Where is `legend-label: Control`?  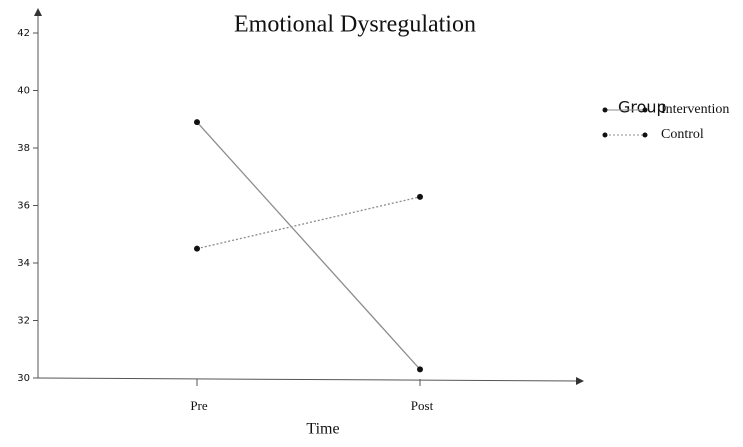 legend-label: Control is located at coordinates (682, 134).